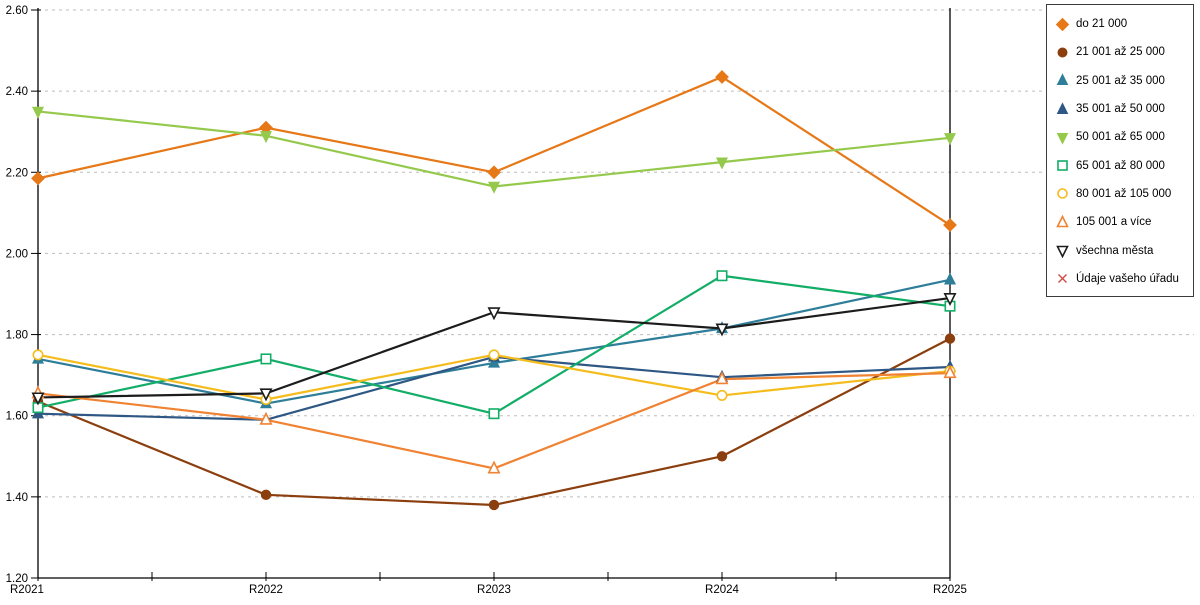 This screenshot has width=1200, height=605. Describe the element at coordinates (17, 498) in the screenshot. I see `y-axis-label: 1.40` at that location.